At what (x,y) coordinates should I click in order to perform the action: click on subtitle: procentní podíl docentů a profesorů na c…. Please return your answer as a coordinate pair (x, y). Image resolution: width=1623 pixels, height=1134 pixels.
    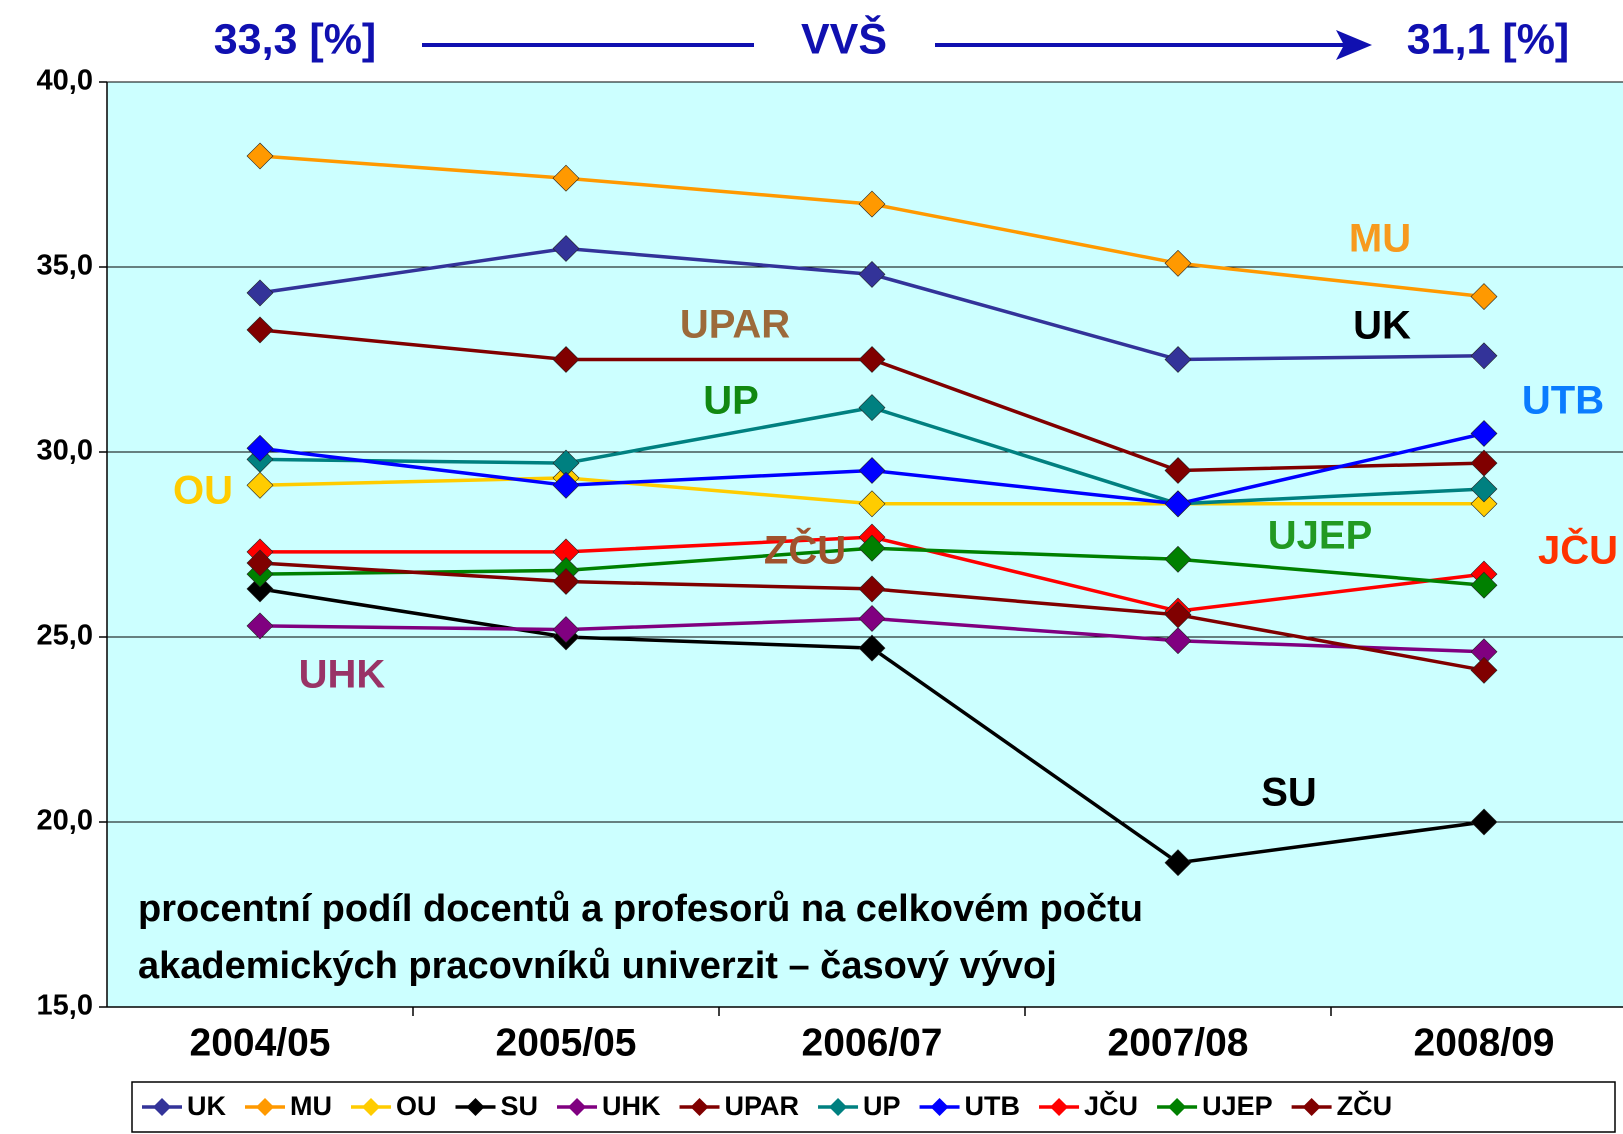
    Looking at the image, I should click on (640, 909).